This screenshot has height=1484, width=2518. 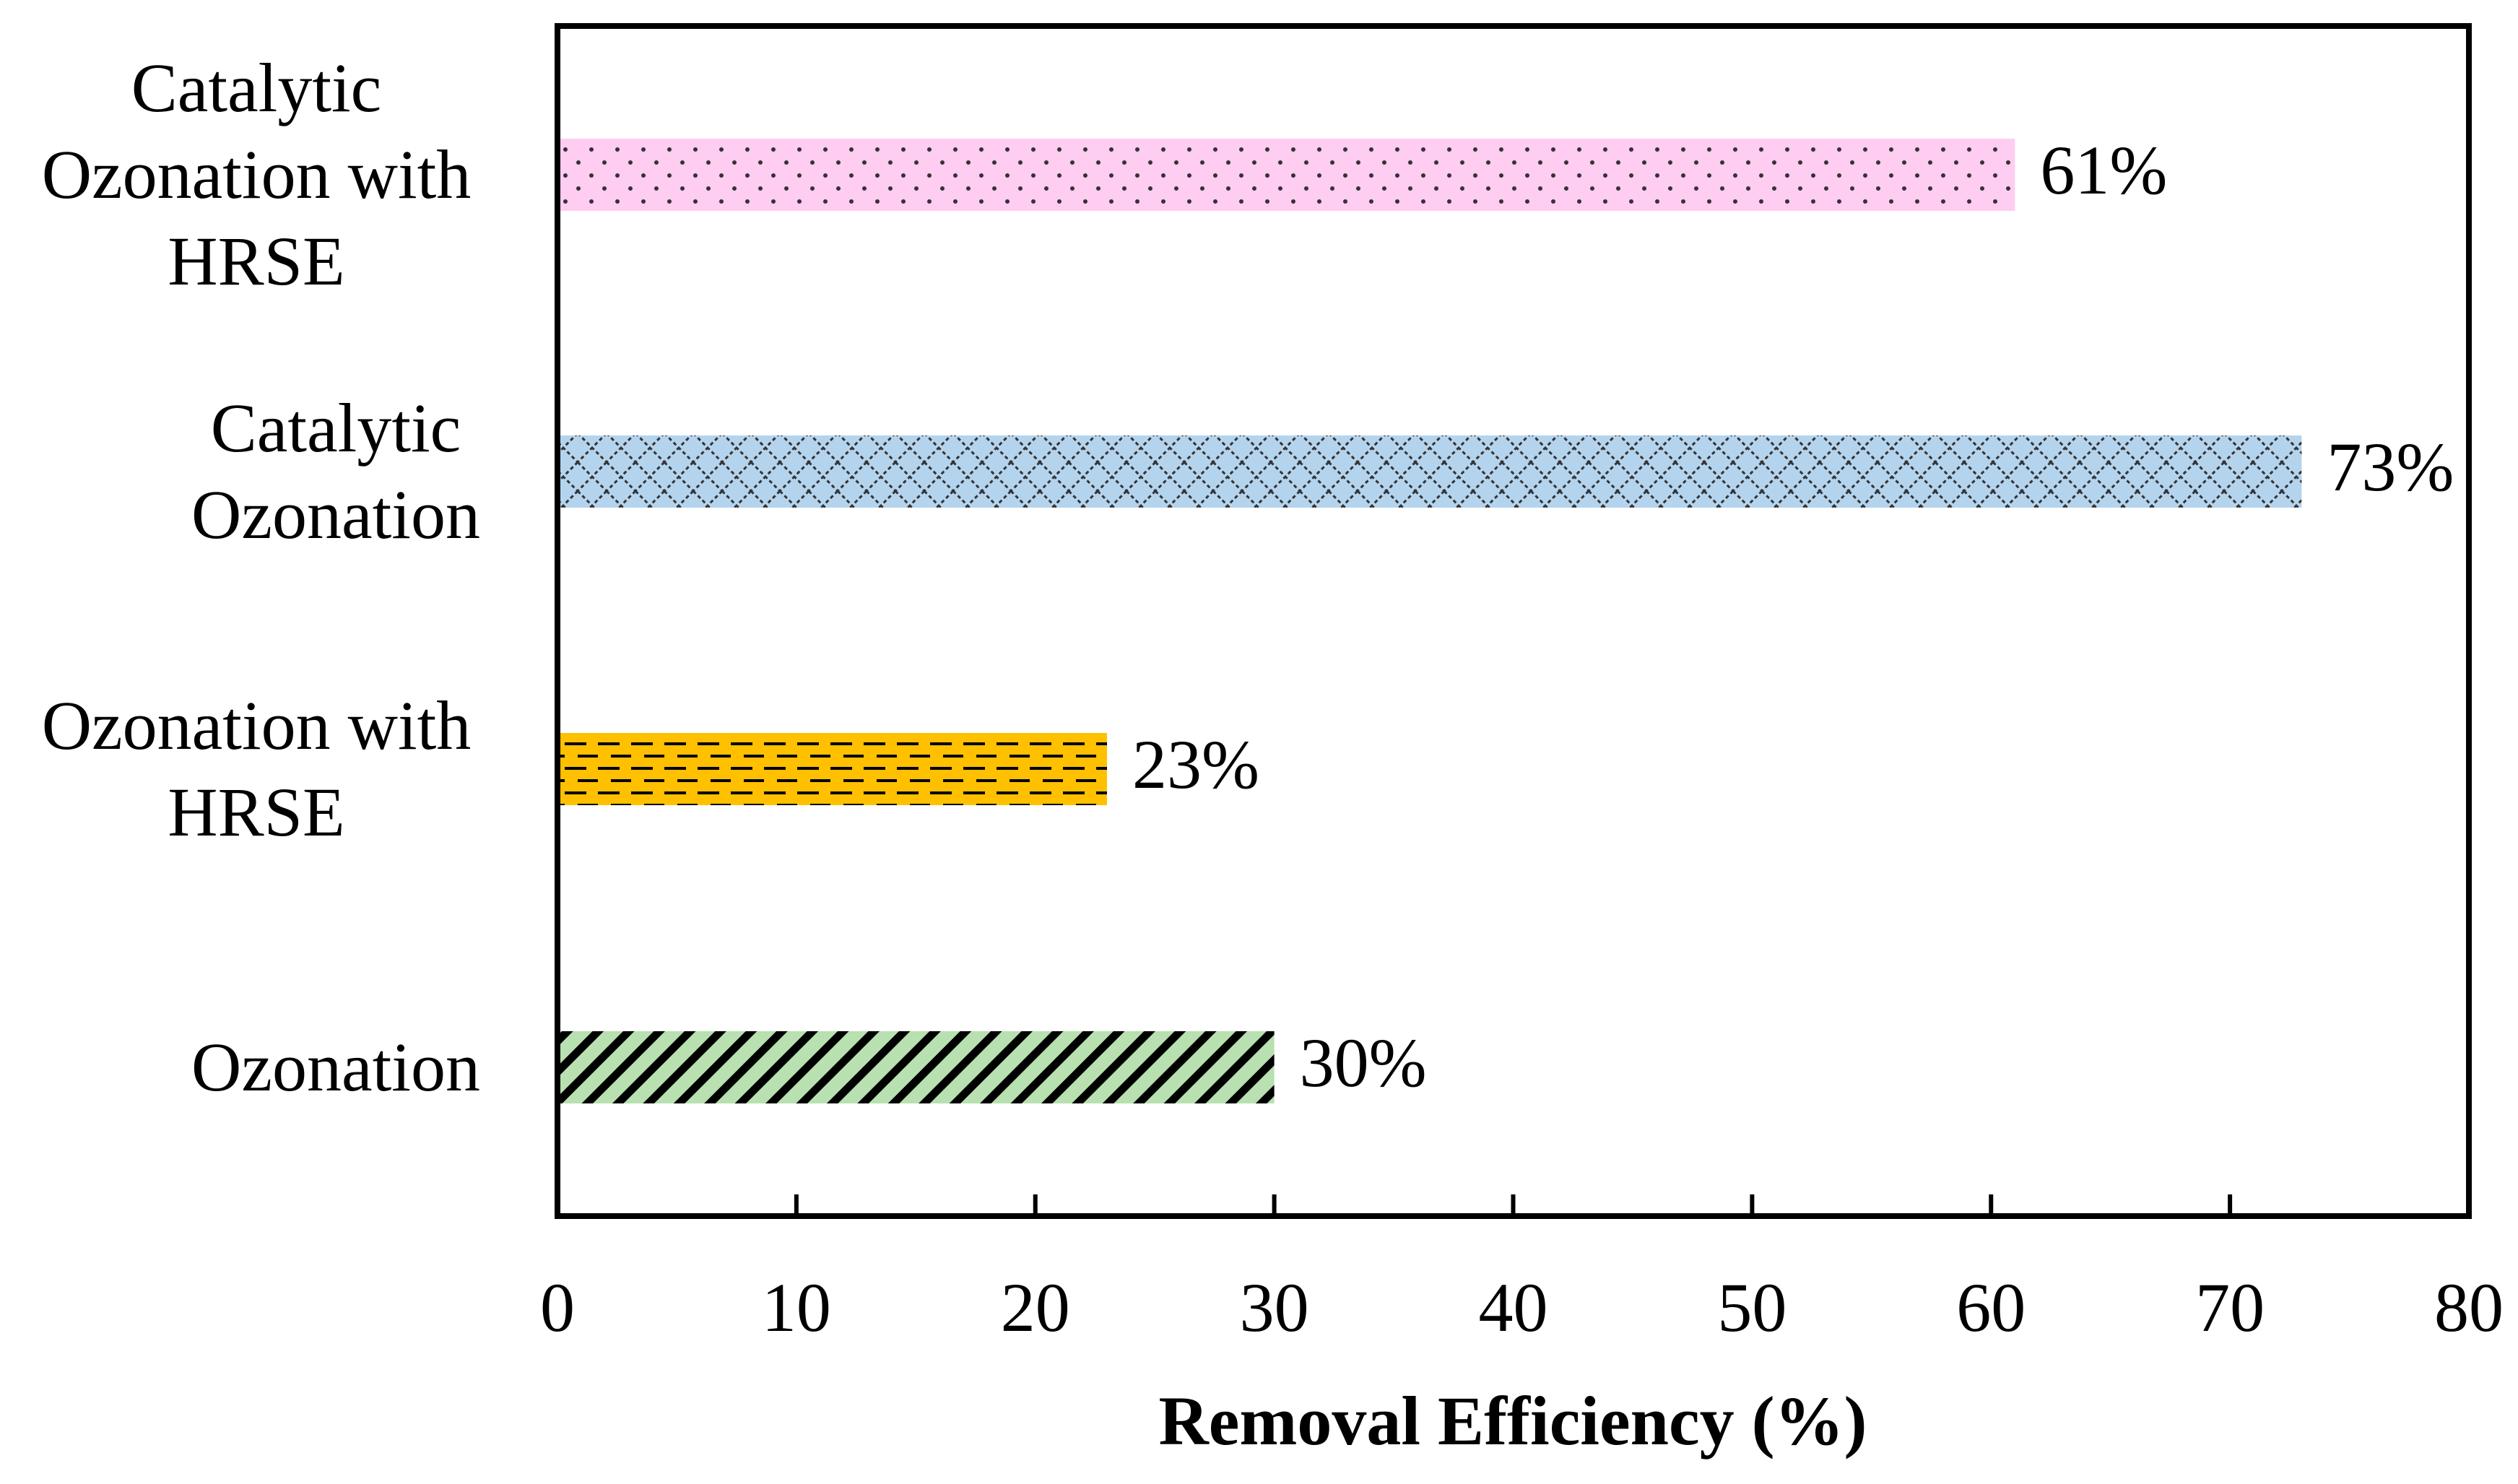 I want to click on x-tick-label: 50, so click(x=1752, y=1307).